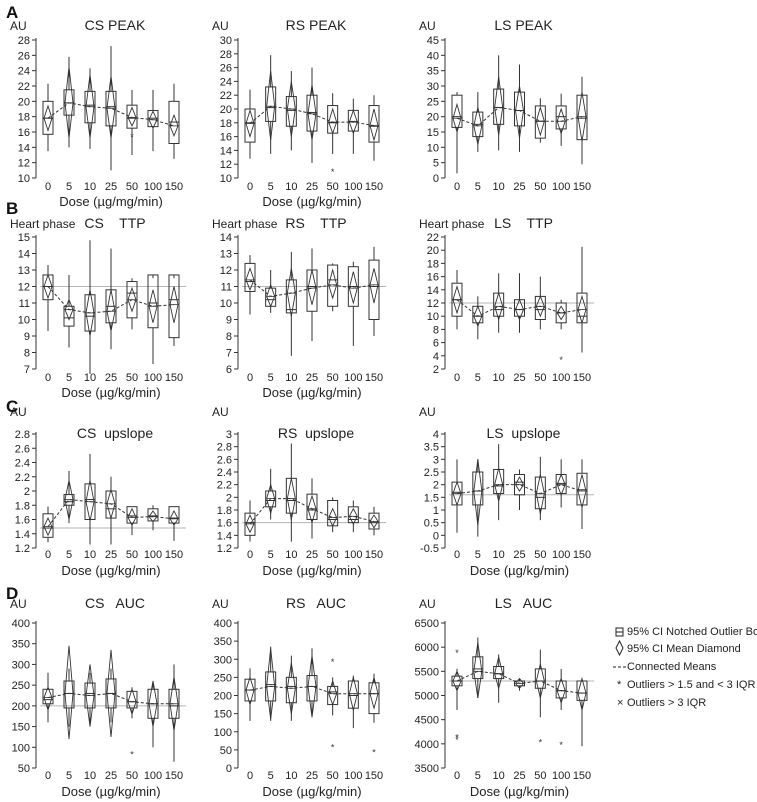  What do you see at coordinates (12, 208) in the screenshot?
I see `panel-label-b: B` at bounding box center [12, 208].